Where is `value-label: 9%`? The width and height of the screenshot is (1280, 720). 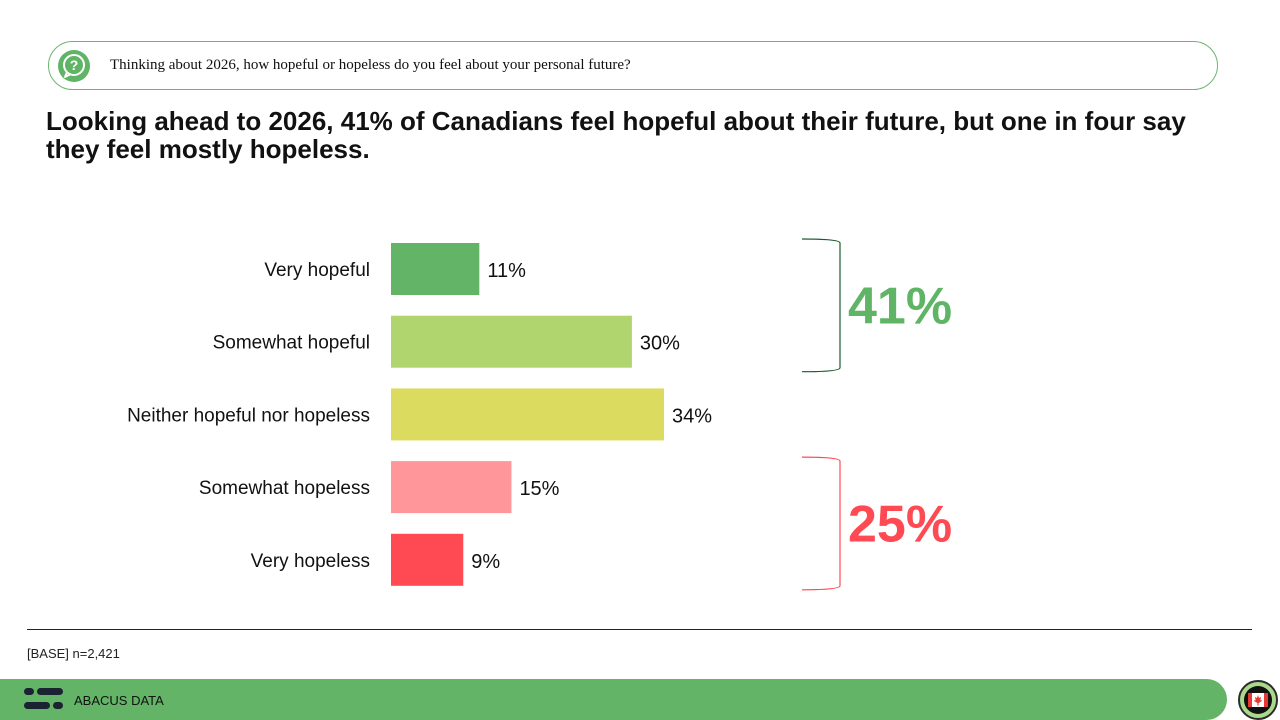 value-label: 9% is located at coordinates (485, 562).